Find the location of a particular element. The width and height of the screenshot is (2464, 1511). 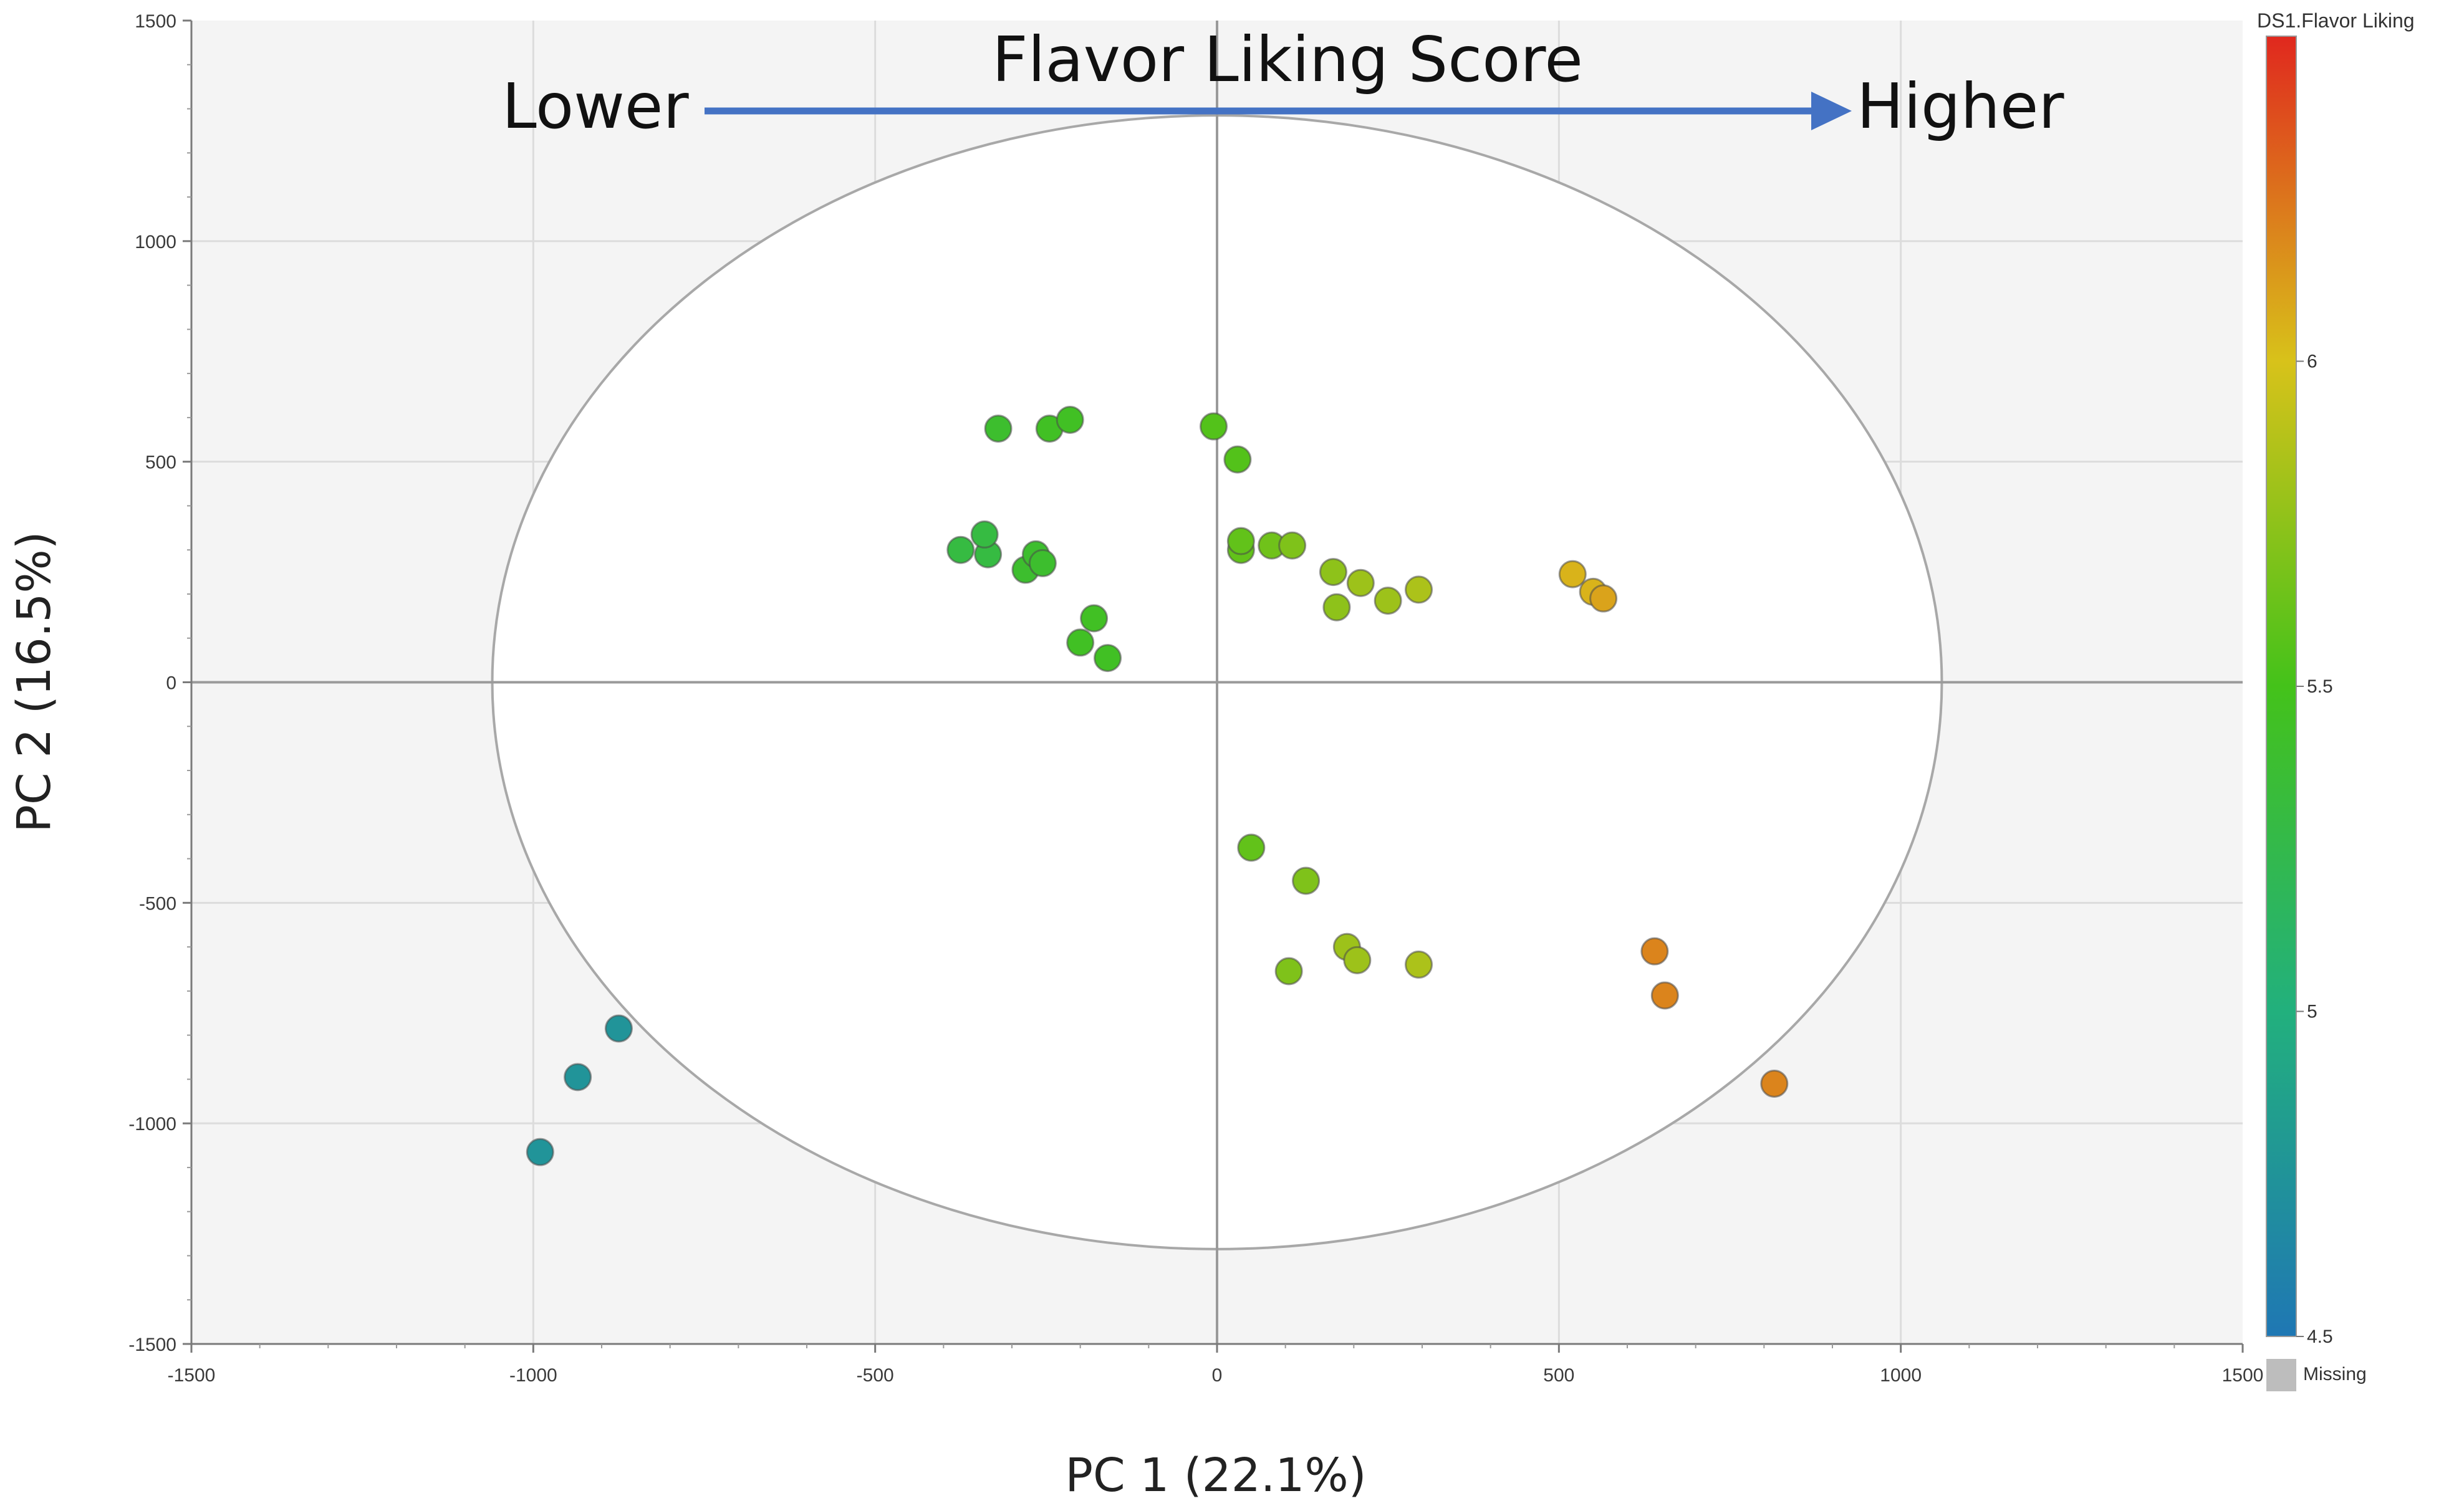

direction-arrow-head is located at coordinates (1831, 111).